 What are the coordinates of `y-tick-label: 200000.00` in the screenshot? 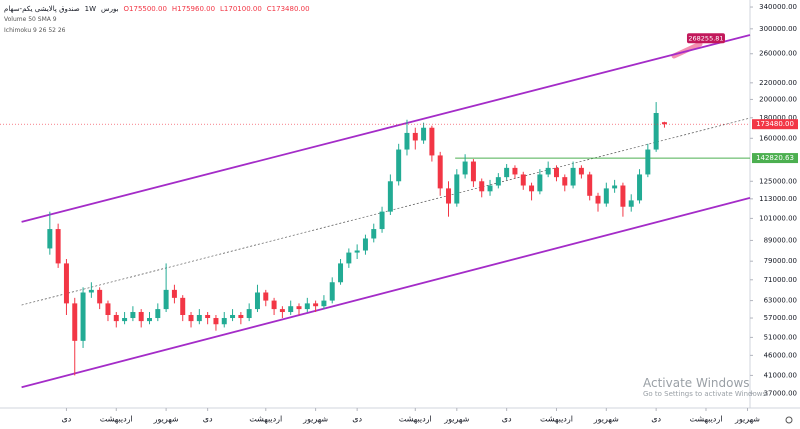 It's located at (778, 99).